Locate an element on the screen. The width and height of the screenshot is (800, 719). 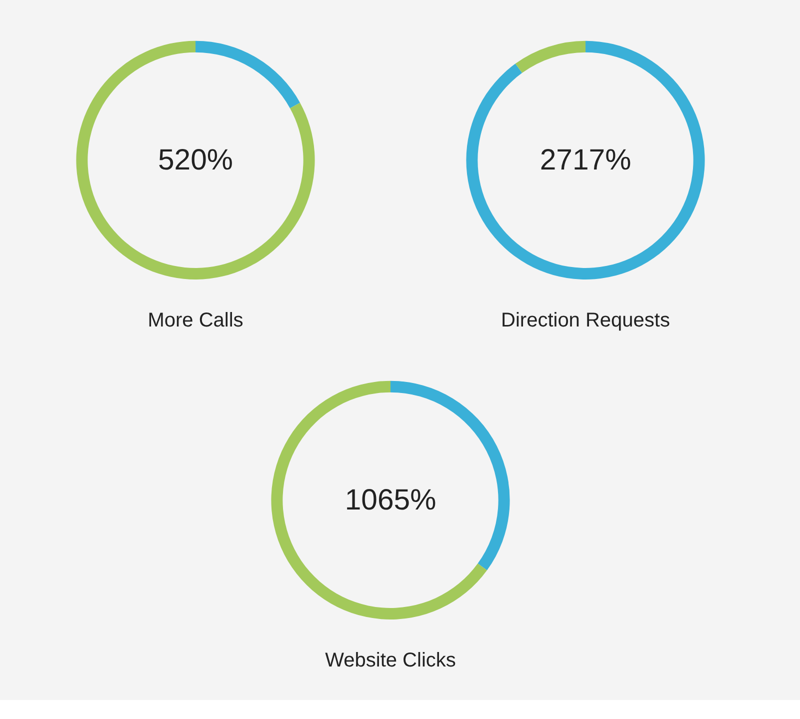
text: Direction Requests is located at coordinates (585, 320).